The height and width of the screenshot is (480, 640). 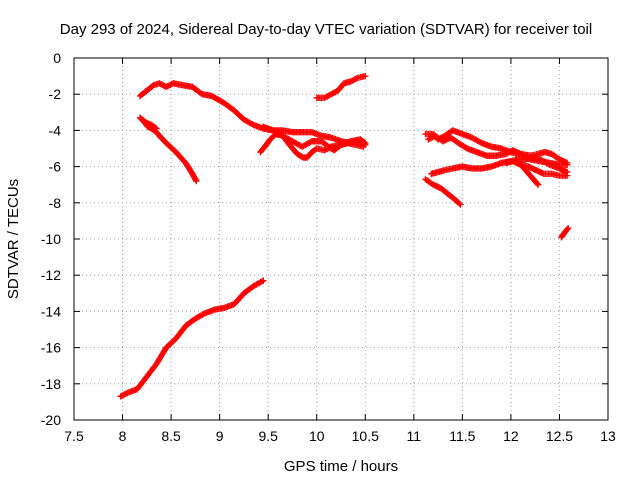 I want to click on x-tick-label: 11, so click(x=414, y=436).